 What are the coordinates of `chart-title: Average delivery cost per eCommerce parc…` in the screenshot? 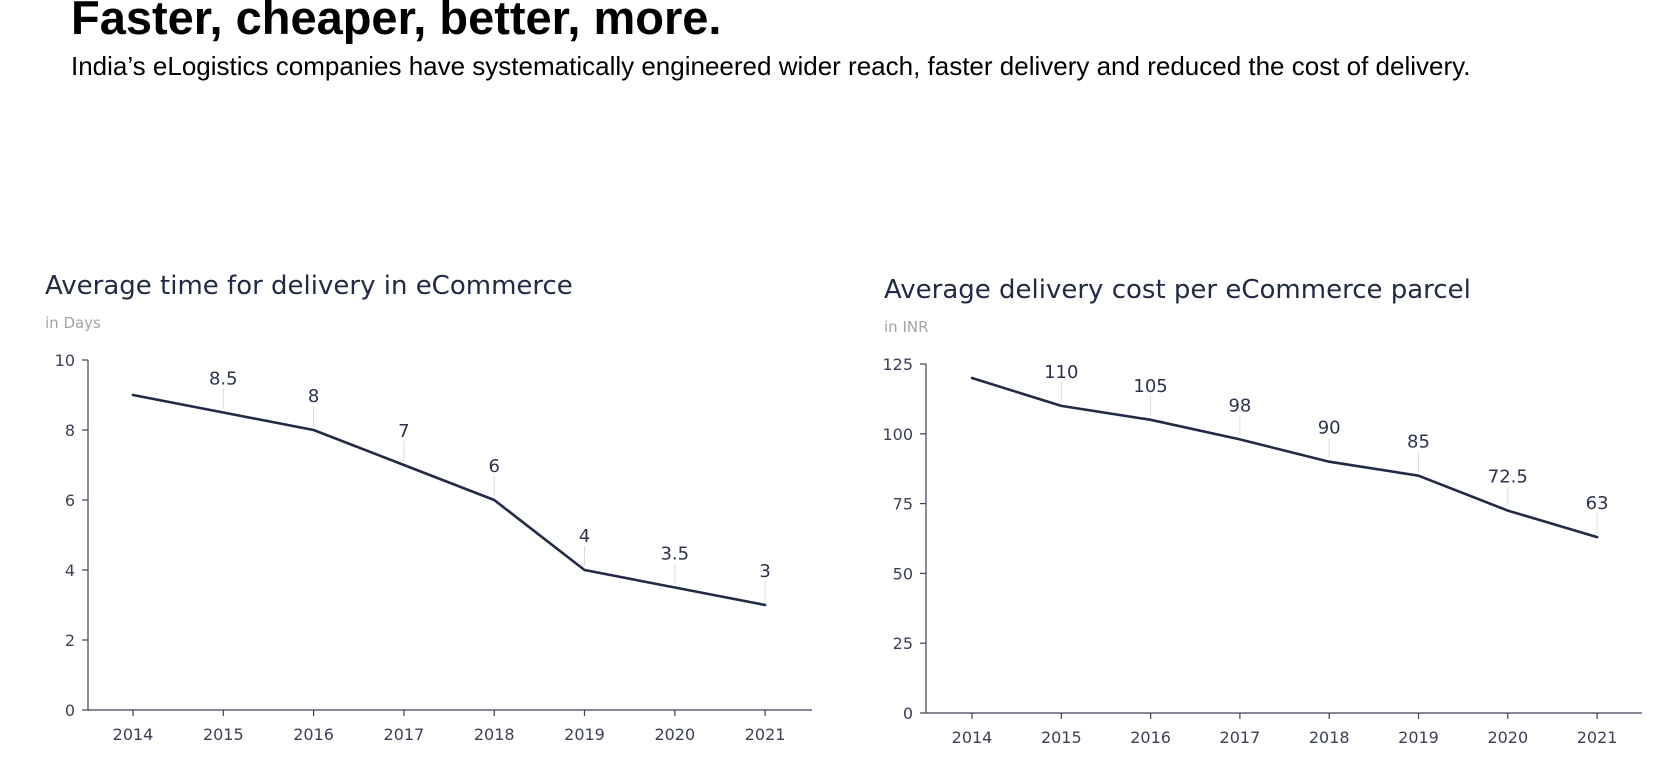 It's located at (1177, 290).